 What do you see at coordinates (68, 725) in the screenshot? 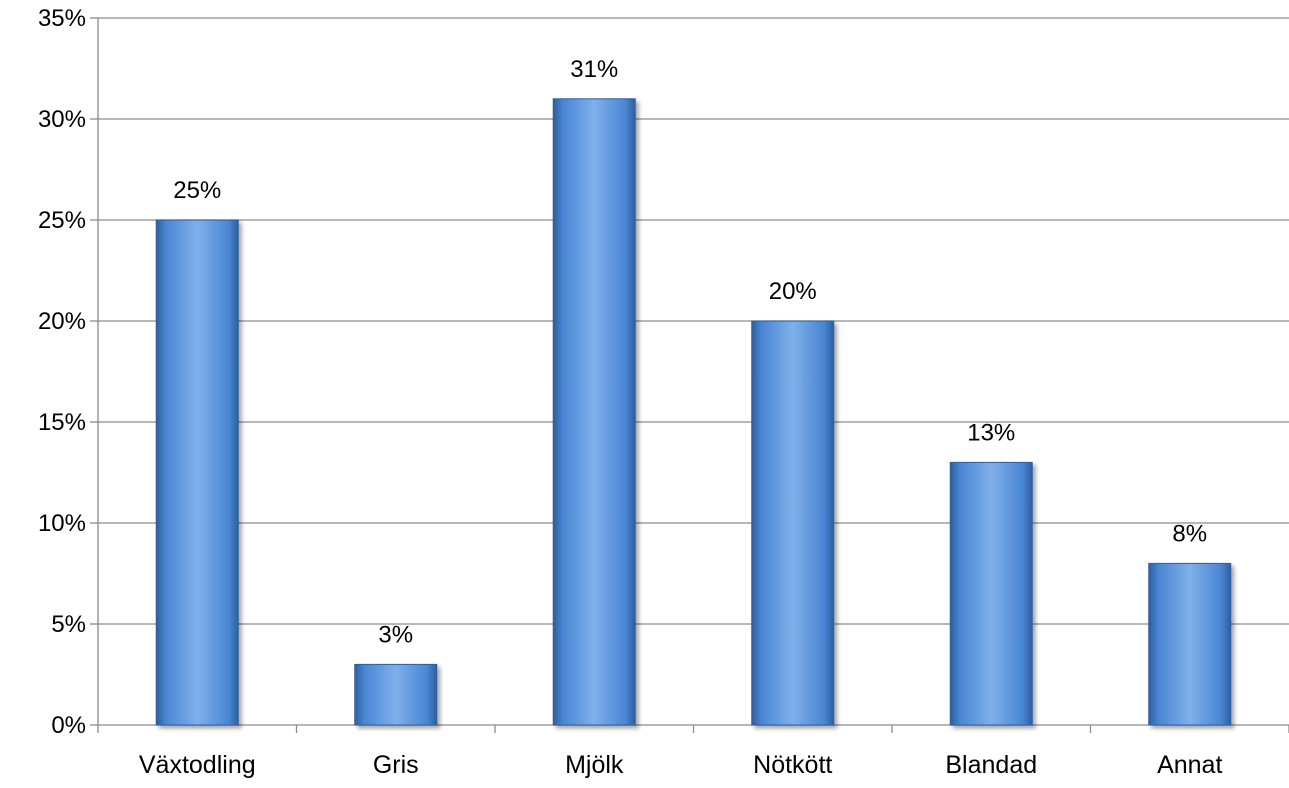
I see `y-tick-label: 0%` at bounding box center [68, 725].